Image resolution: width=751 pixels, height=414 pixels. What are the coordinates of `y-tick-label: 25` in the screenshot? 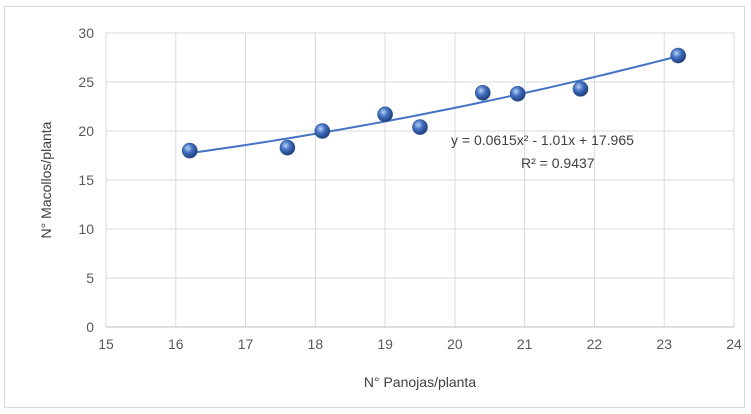 It's located at (86, 82).